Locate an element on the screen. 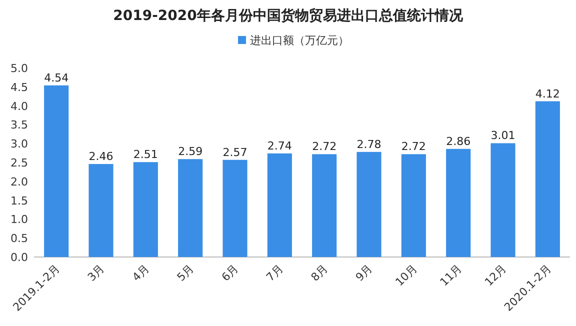 The image size is (576, 326). y-tick-label: 3.0 is located at coordinates (19, 144).